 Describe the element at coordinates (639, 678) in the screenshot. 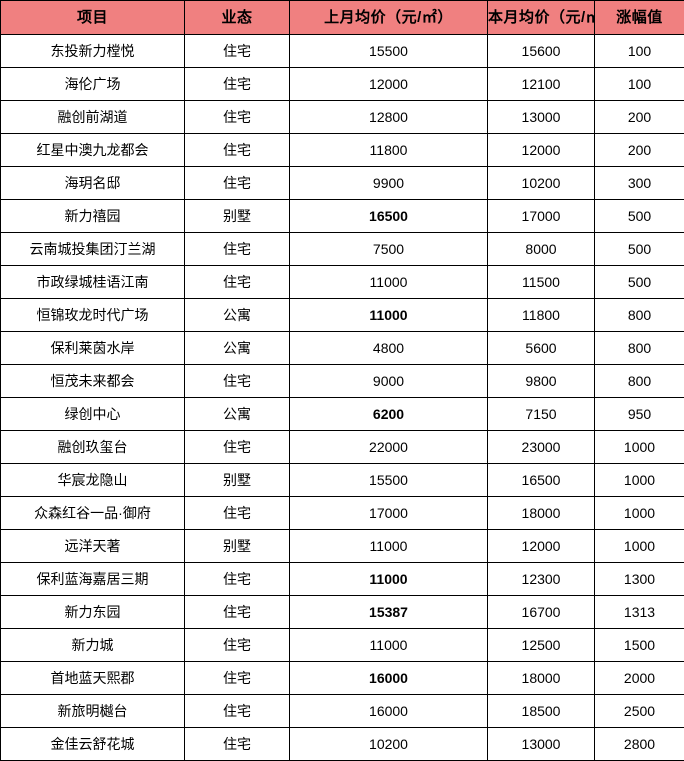

I see `cell-increase: 2000` at that location.